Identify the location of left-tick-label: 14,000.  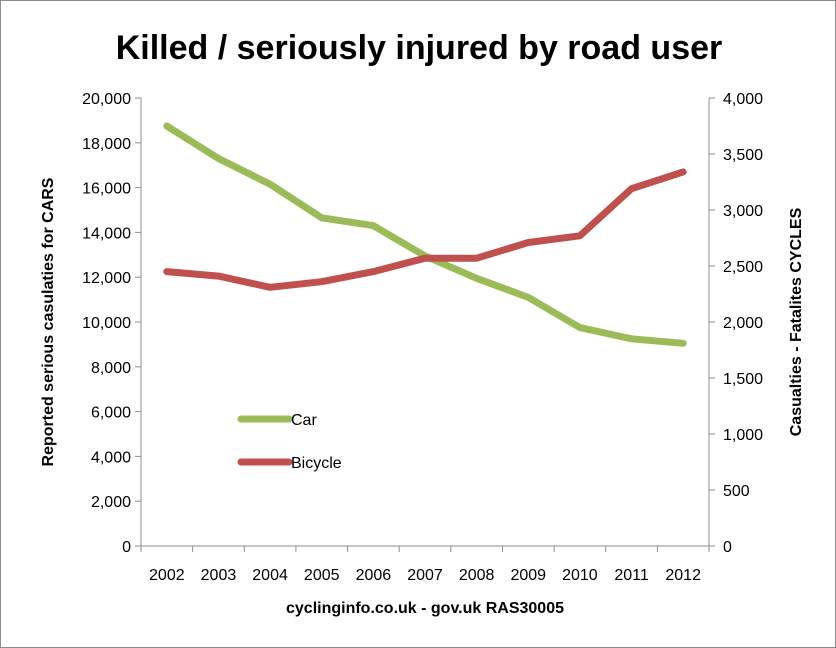
(106, 233).